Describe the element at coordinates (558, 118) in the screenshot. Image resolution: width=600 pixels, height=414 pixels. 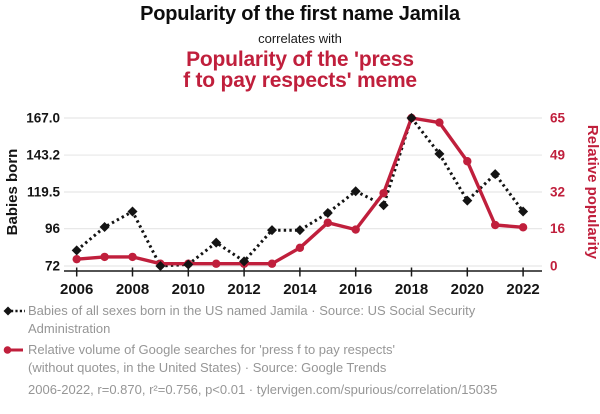
I see `right-axis-tick-label: 65` at that location.